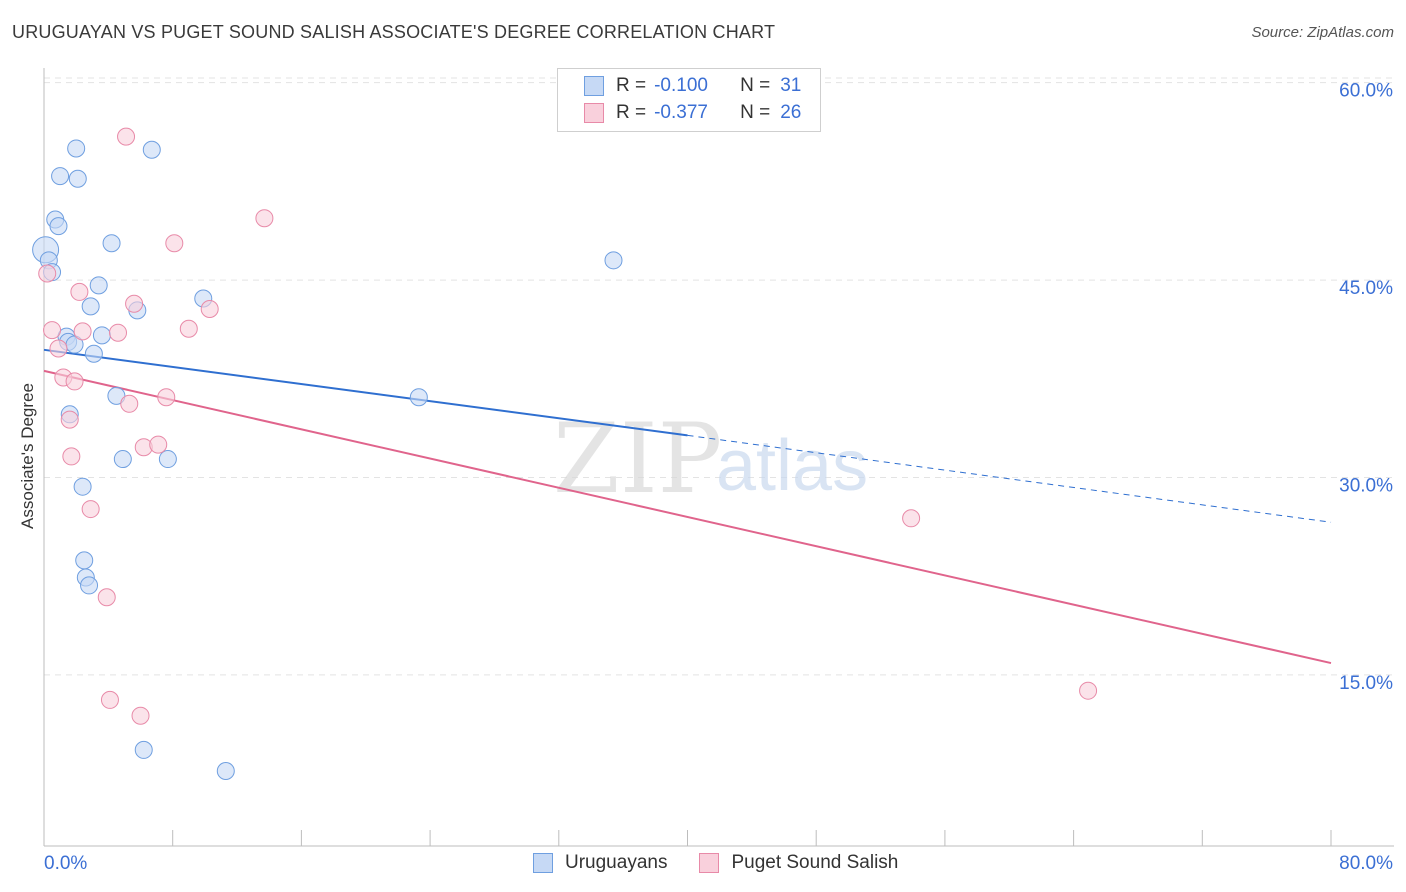 This screenshot has height=892, width=1406. Describe the element at coordinates (1366, 288) in the screenshot. I see `y-tick-label: 45.0%` at that location.